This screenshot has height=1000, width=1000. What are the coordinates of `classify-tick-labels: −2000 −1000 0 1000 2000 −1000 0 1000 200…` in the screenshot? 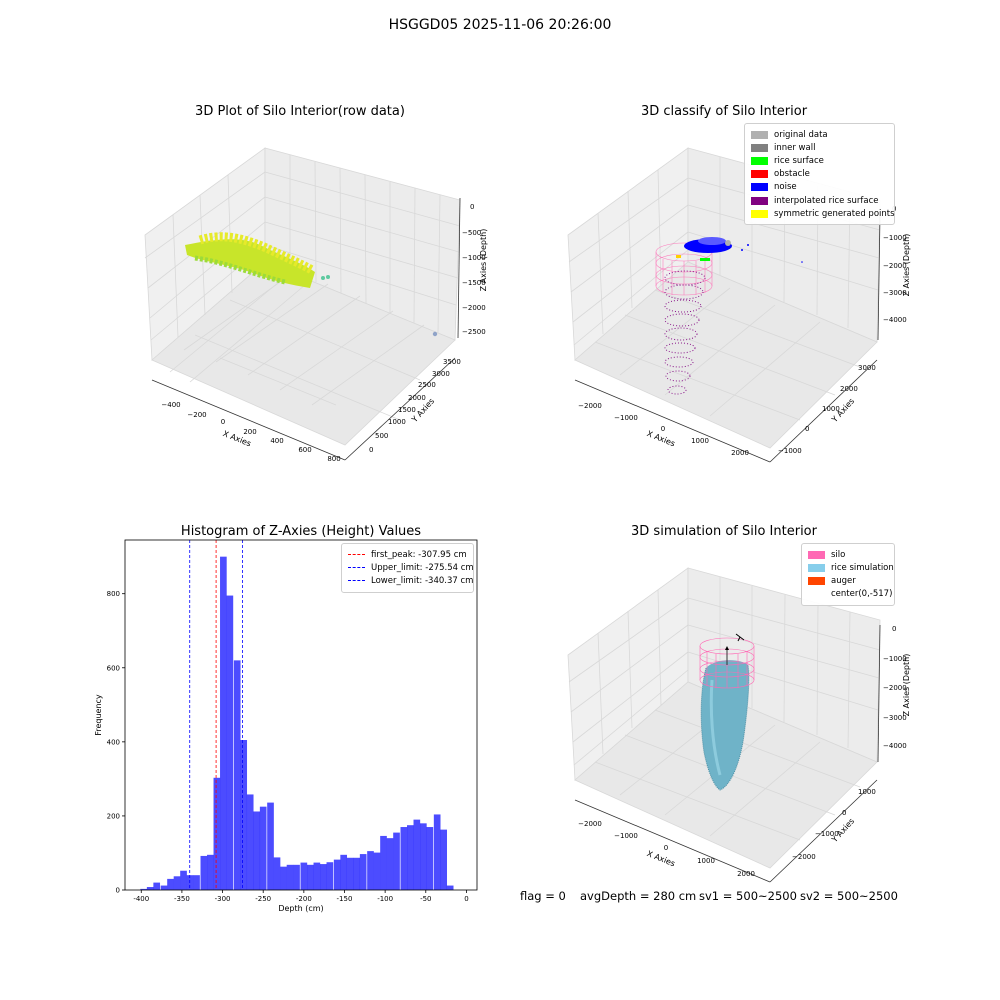 It's located at (742, 331).